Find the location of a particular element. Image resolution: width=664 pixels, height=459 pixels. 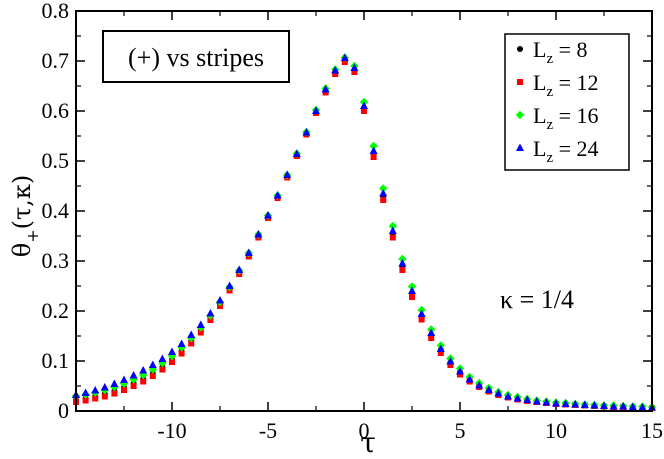

y-tick-label: 0.2 is located at coordinates (56, 310).